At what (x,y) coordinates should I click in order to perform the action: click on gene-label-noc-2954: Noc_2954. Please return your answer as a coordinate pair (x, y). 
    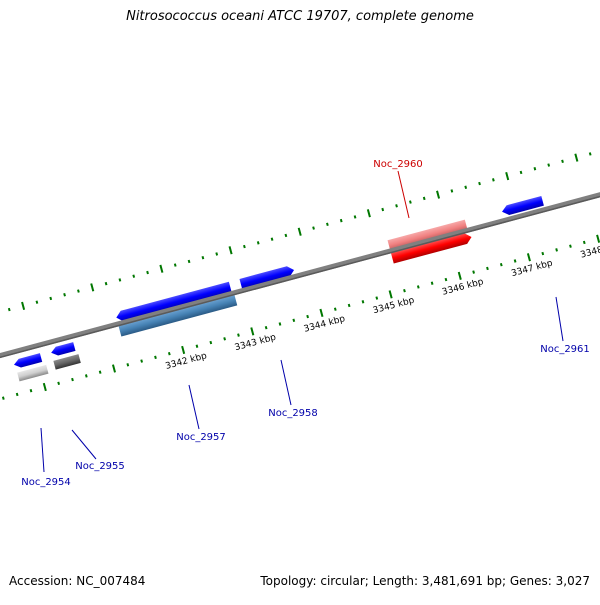
    Looking at the image, I should click on (46, 482).